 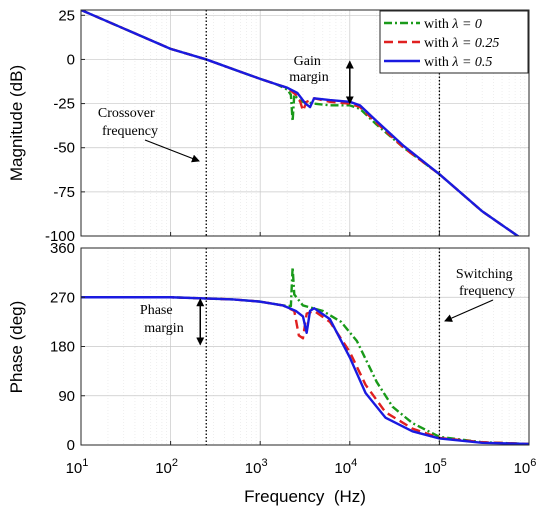 What do you see at coordinates (453, 24) in the screenshot?
I see `legend-label-0: with λ = 0` at bounding box center [453, 24].